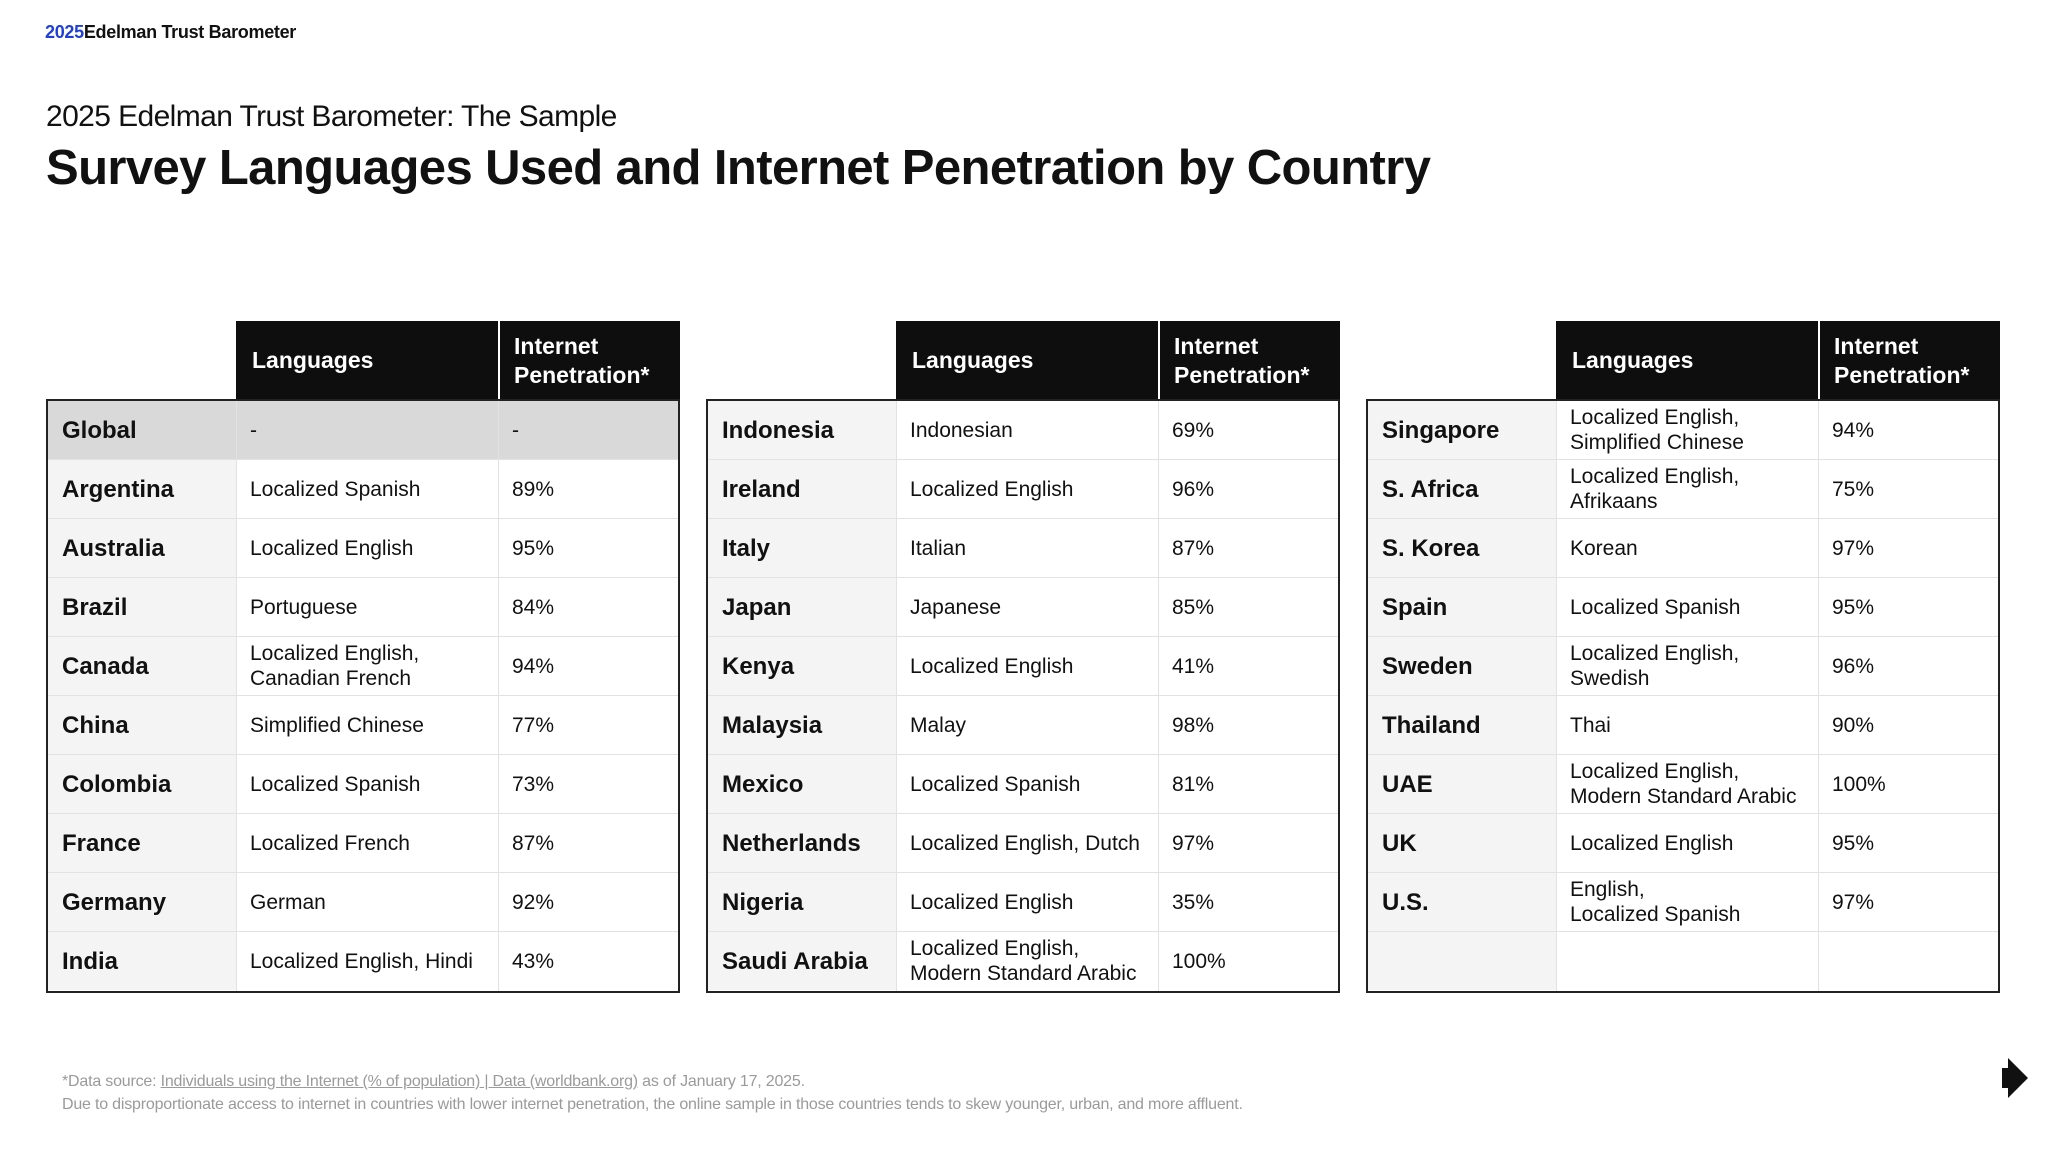 The height and width of the screenshot is (1152, 2048). What do you see at coordinates (142, 902) in the screenshot?
I see `country-name: Germany` at bounding box center [142, 902].